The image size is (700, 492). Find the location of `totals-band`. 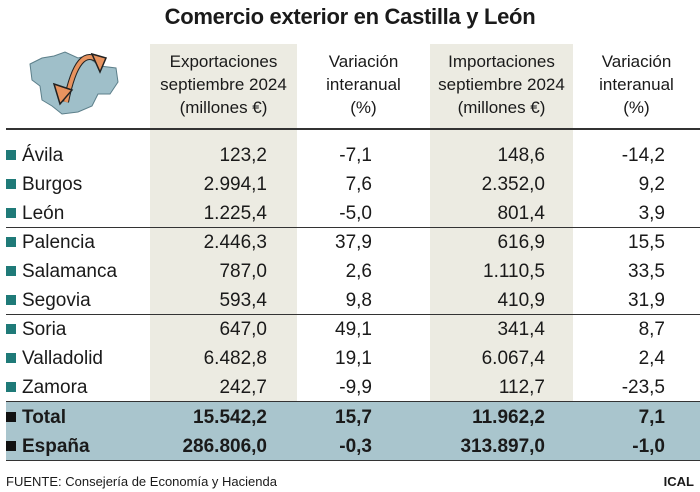

totals-band is located at coordinates (353, 431).